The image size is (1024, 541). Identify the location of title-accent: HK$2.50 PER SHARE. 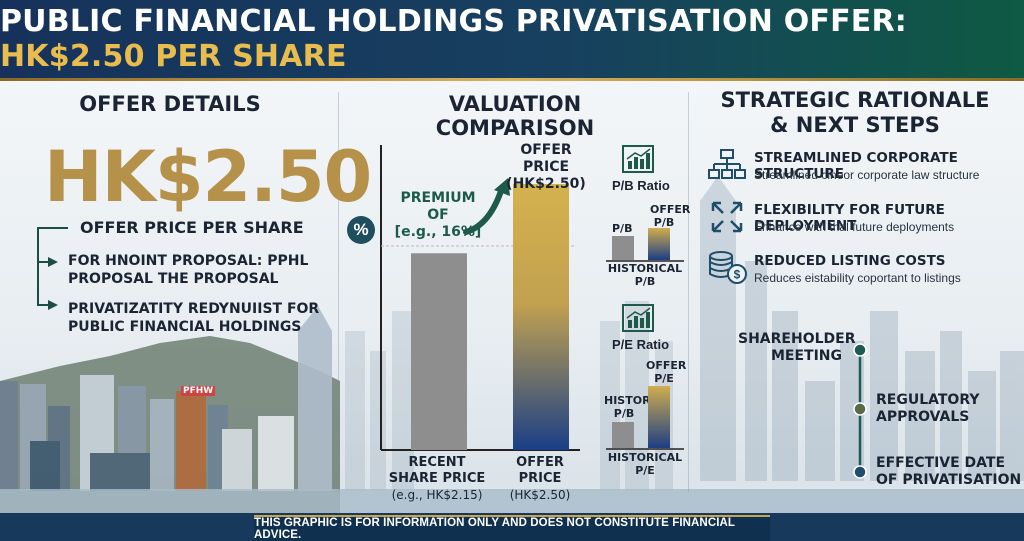
(173, 56).